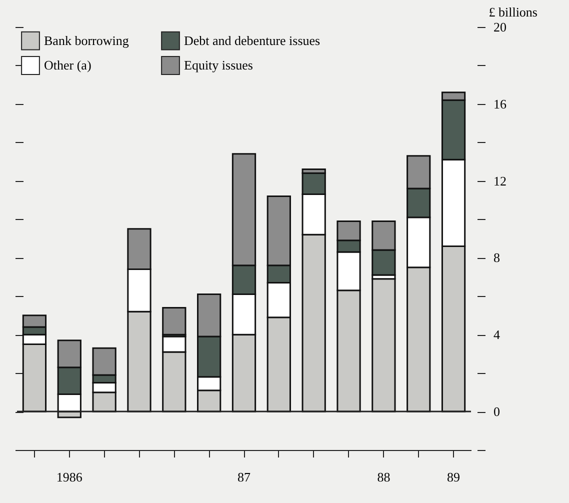 This screenshot has height=503, width=569. What do you see at coordinates (497, 334) in the screenshot?
I see `y-tick-label: 4` at bounding box center [497, 334].